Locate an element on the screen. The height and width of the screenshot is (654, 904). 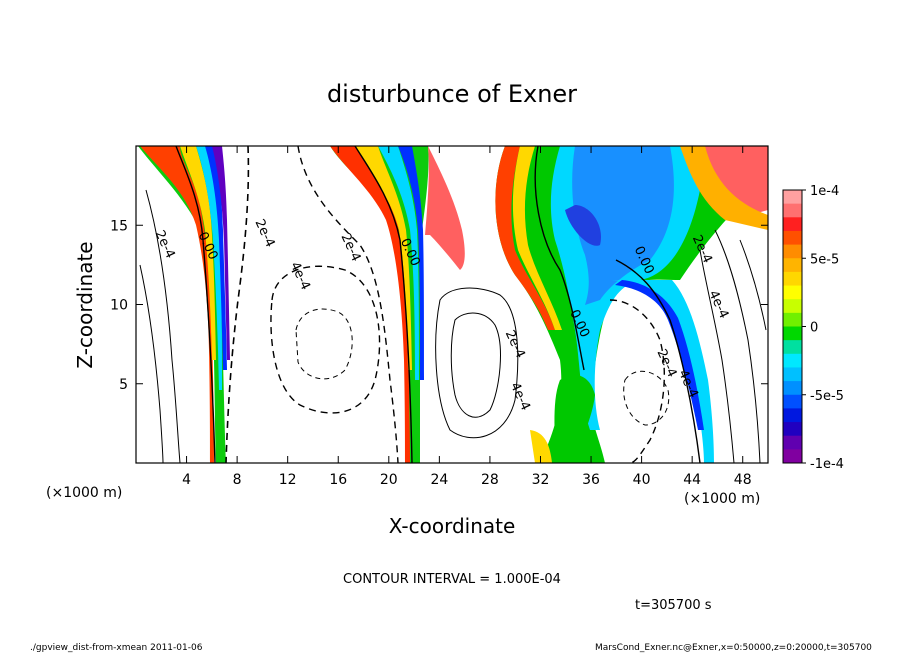
x-tick-label: 24 is located at coordinates (439, 480).